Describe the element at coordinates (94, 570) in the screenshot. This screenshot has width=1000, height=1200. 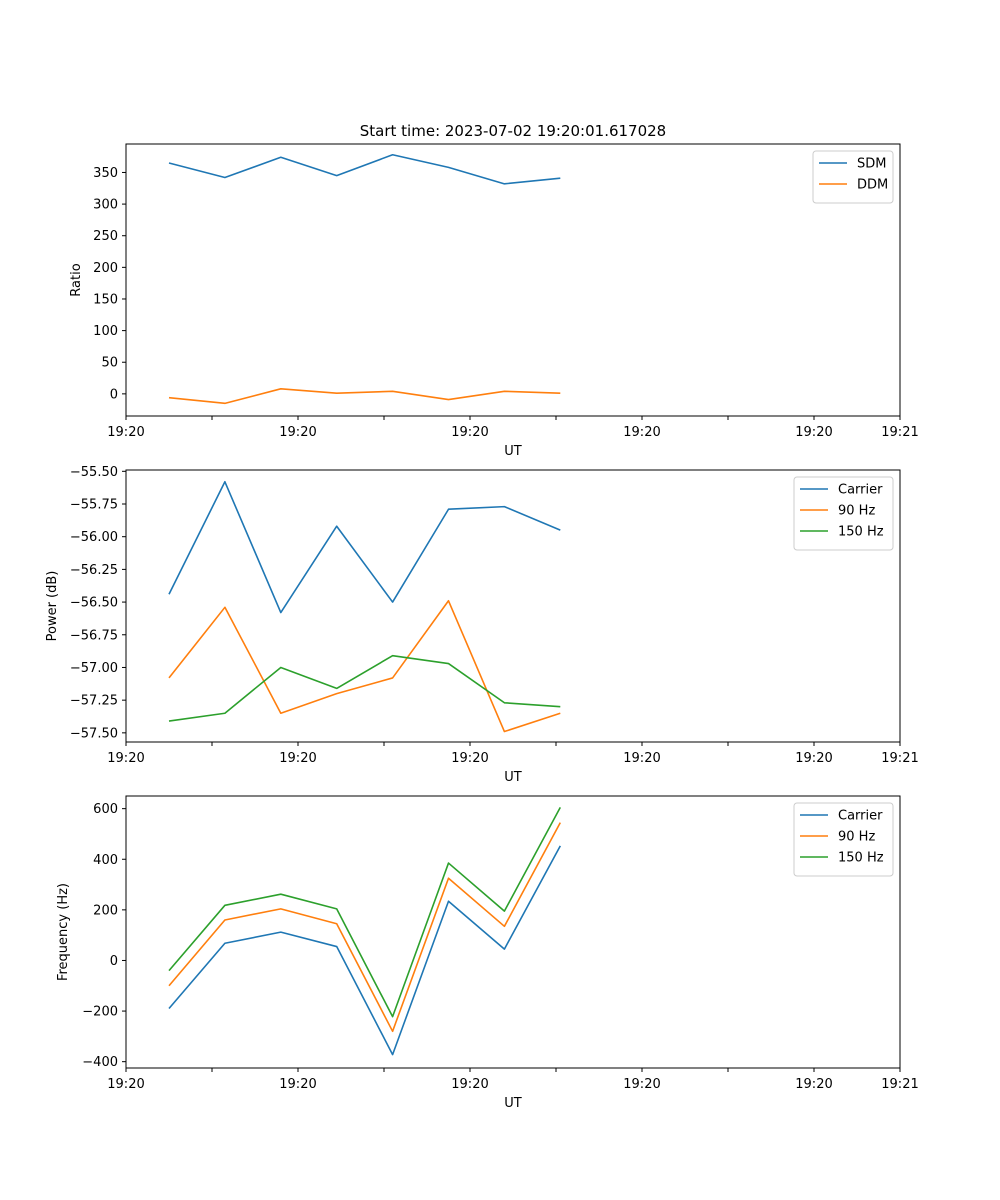
I see `y-tick-label: −56.25` at that location.